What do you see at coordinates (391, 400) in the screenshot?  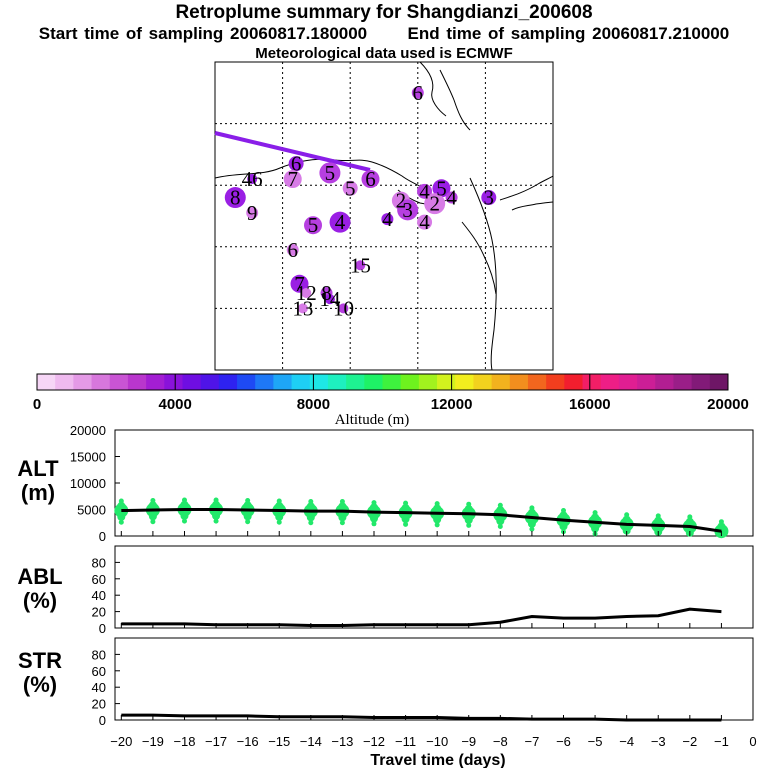 I see `altitude-colorbar: 0 4000 8000 12000 16000 20000 Altitude (m)` at bounding box center [391, 400].